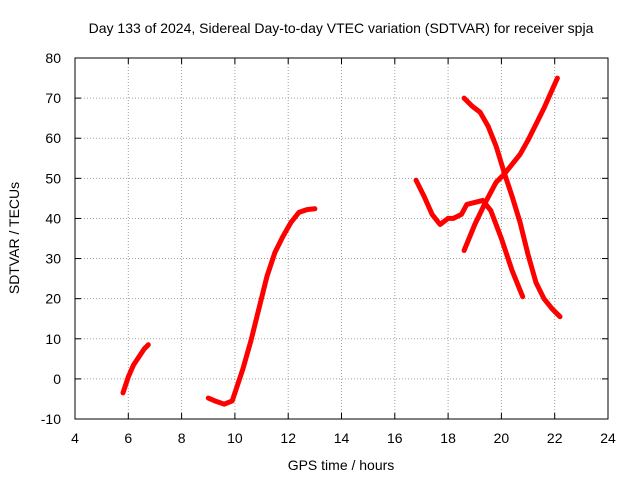  What do you see at coordinates (128, 438) in the screenshot?
I see `x-tick-label: 6` at bounding box center [128, 438].